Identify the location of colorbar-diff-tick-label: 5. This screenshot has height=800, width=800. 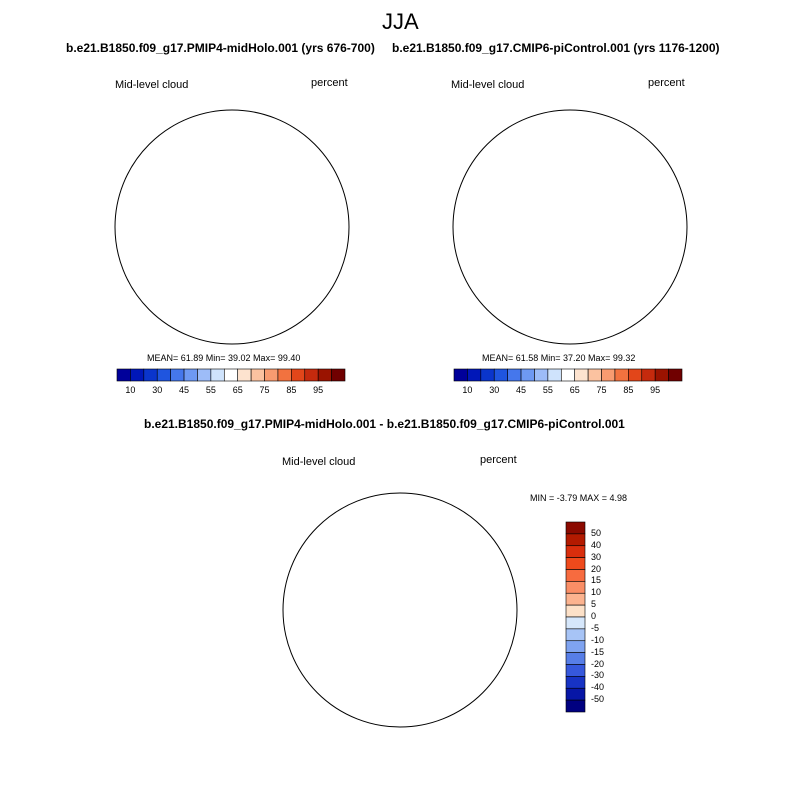
(594, 604).